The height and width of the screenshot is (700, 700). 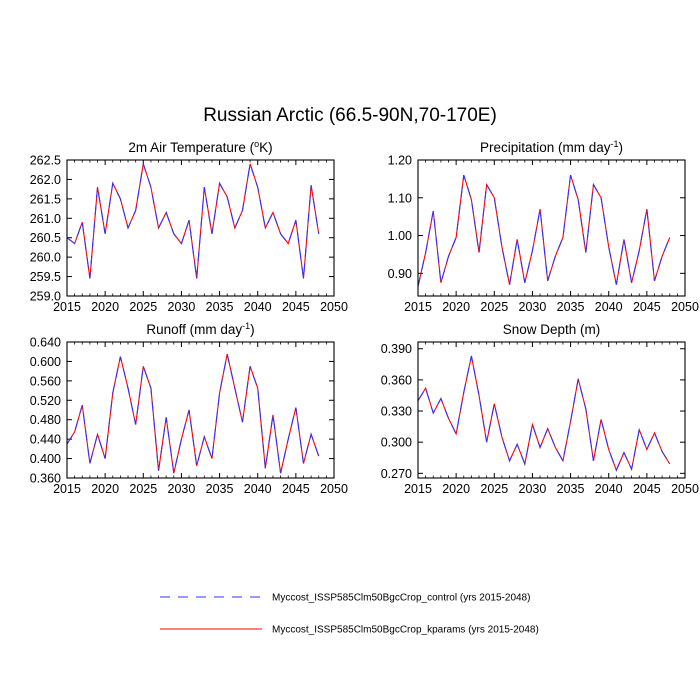 What do you see at coordinates (45, 161) in the screenshot?
I see `y-tick-label: 262.5` at bounding box center [45, 161].